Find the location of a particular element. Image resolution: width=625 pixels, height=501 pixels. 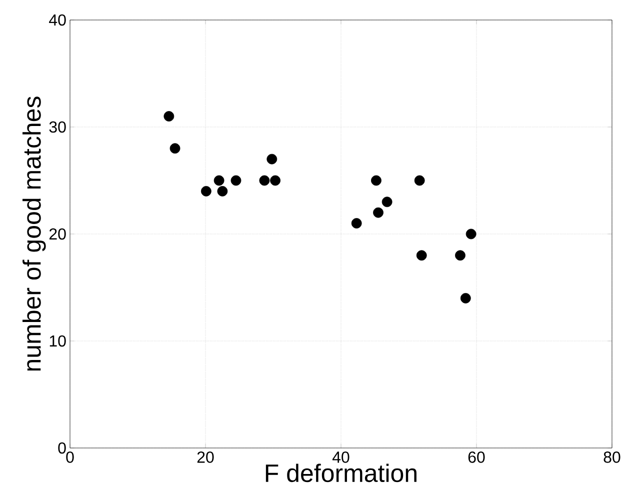

y-tick-label: 40 is located at coordinates (57, 20).